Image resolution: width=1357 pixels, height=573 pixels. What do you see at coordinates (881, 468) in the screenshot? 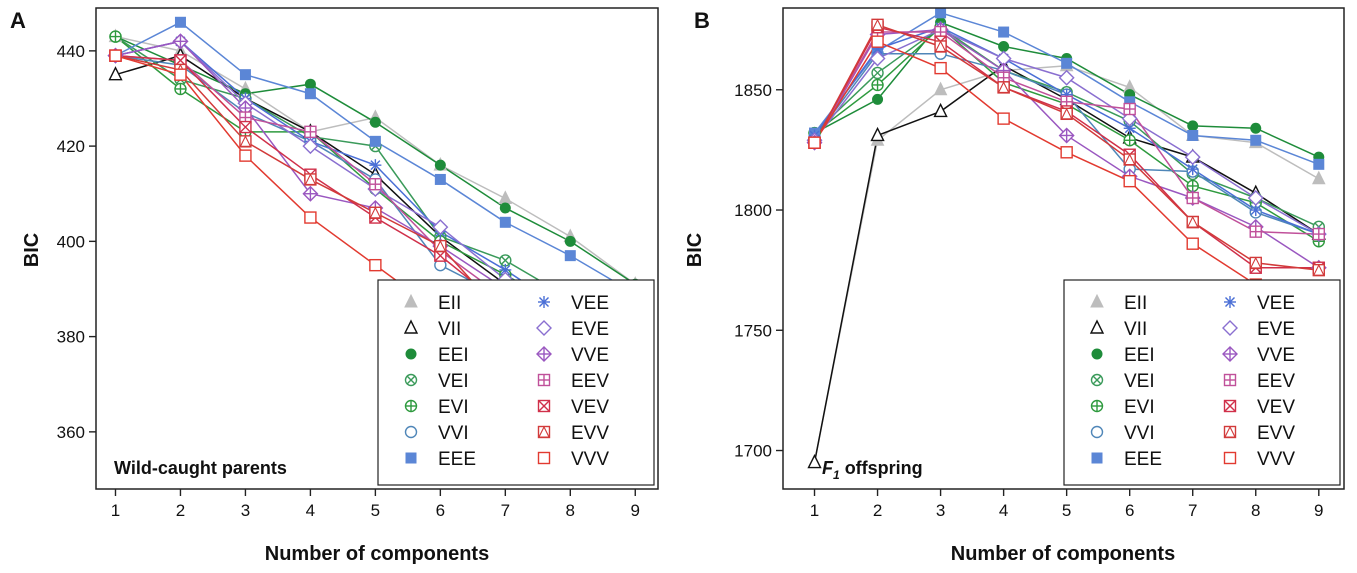
I see `caption-b-rest: offspring` at bounding box center [881, 468].